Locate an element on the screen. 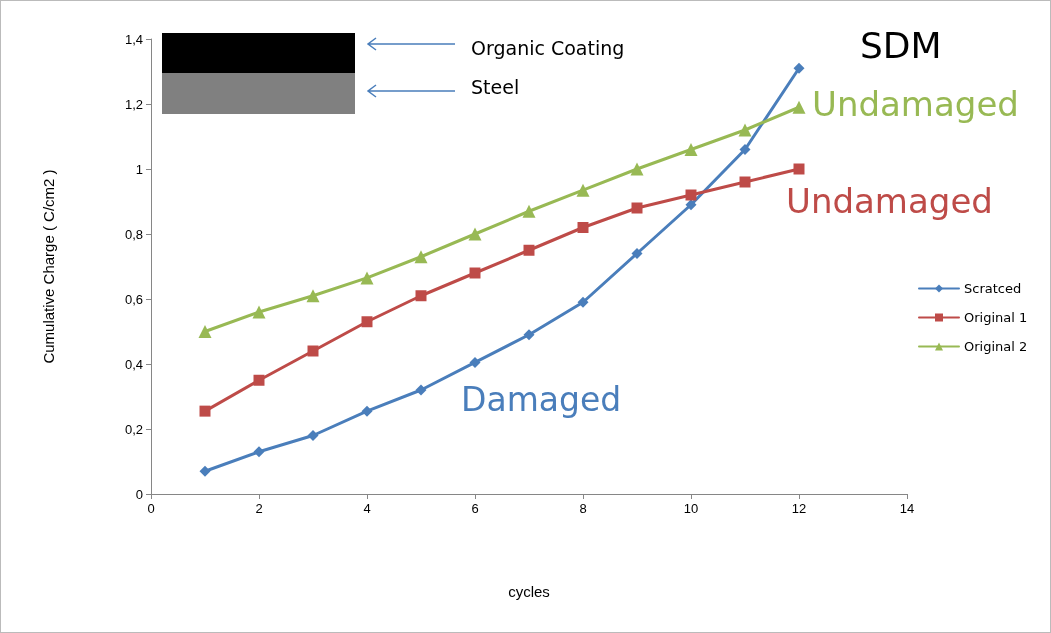 This screenshot has width=1051, height=633. x-tick-label: 12 is located at coordinates (799, 508).